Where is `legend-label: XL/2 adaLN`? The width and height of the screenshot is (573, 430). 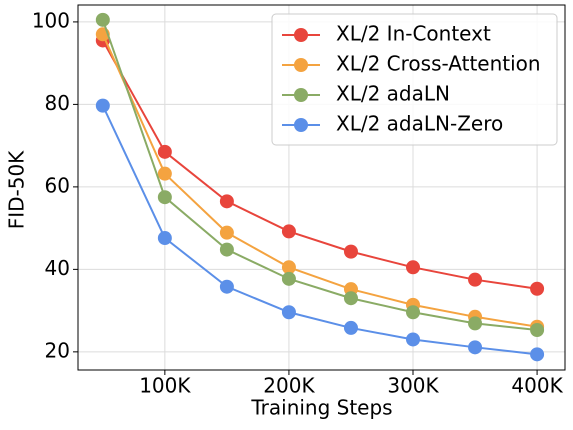
legend-label: XL/2 adaLN is located at coordinates (393, 94).